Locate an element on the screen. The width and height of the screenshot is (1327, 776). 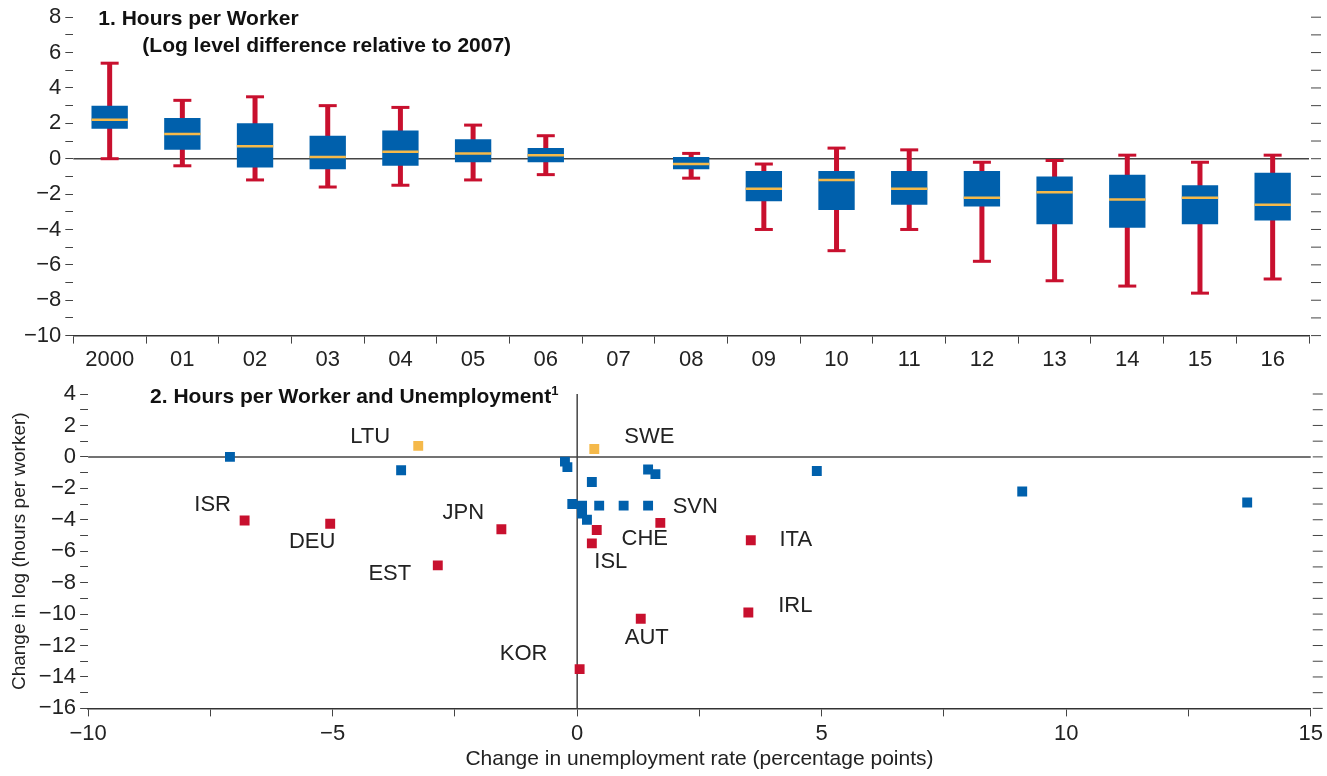
text: (Log level difference relative to 2007) is located at coordinates (327, 45).